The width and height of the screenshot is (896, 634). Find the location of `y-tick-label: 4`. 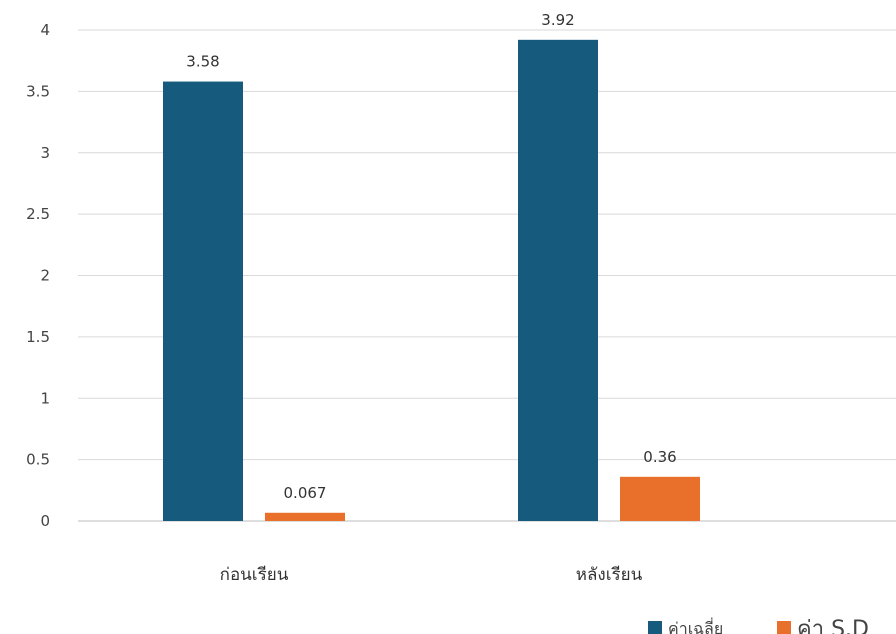

y-tick-label: 4 is located at coordinates (45, 30).